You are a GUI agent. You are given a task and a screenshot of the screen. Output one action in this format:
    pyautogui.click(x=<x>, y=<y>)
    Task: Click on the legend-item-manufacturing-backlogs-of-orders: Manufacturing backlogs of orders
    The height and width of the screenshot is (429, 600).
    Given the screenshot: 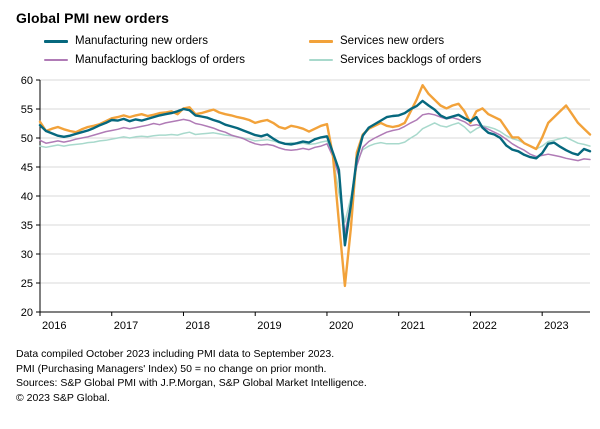 What is the action you would take?
    pyautogui.click(x=176, y=60)
    